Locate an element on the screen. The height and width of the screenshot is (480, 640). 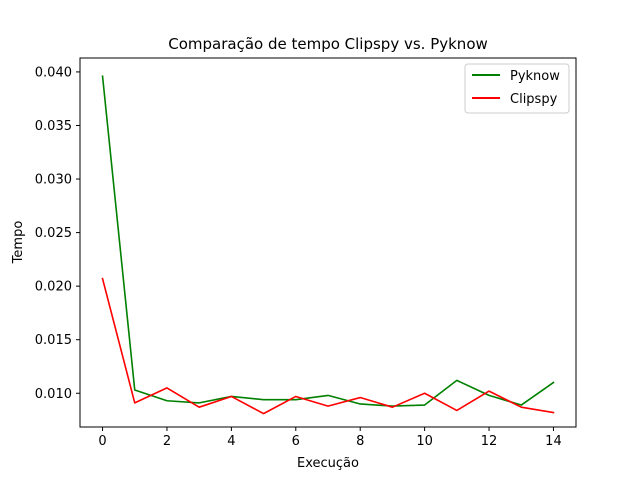
legend-box is located at coordinates (517, 88).